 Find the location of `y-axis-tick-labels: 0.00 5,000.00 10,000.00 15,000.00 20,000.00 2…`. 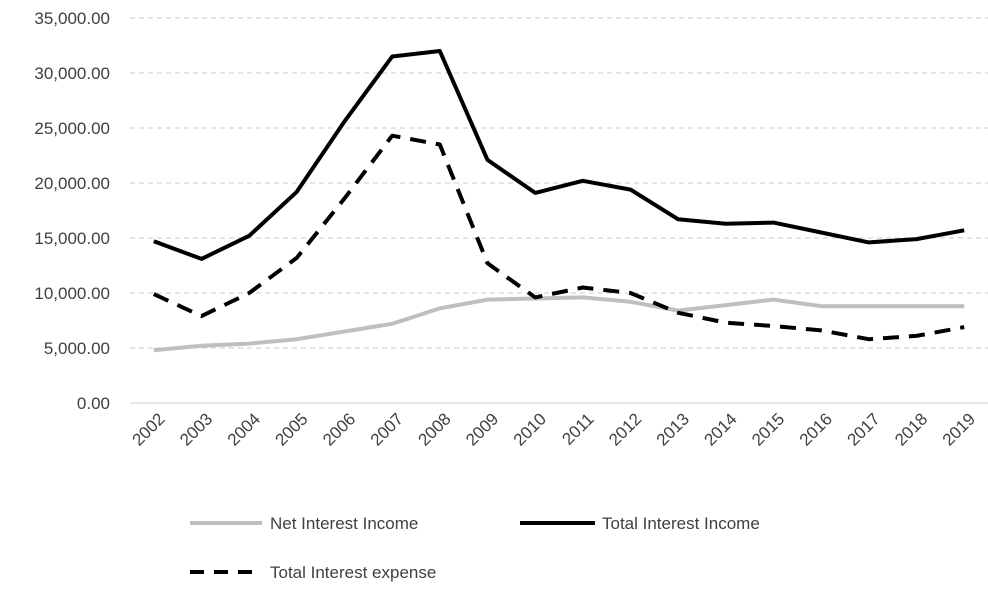

y-axis-tick-labels: 0.00 5,000.00 10,000.00 15,000.00 20,000.00 2… is located at coordinates (72, 211).